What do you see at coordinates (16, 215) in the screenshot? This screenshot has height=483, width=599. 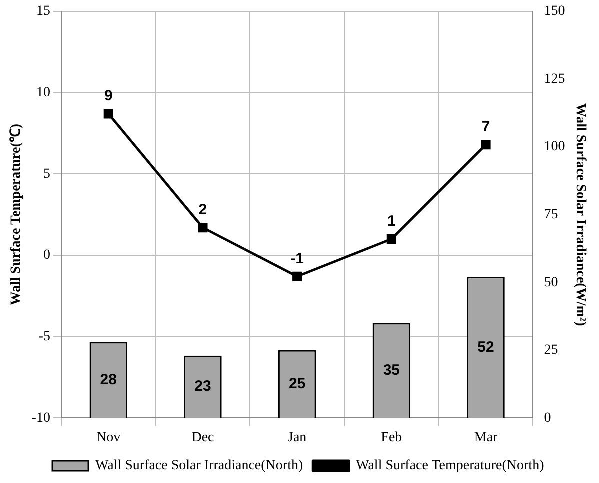 I see `y-axis-title: Wall Surface Temperature(℃)` at bounding box center [16, 215].